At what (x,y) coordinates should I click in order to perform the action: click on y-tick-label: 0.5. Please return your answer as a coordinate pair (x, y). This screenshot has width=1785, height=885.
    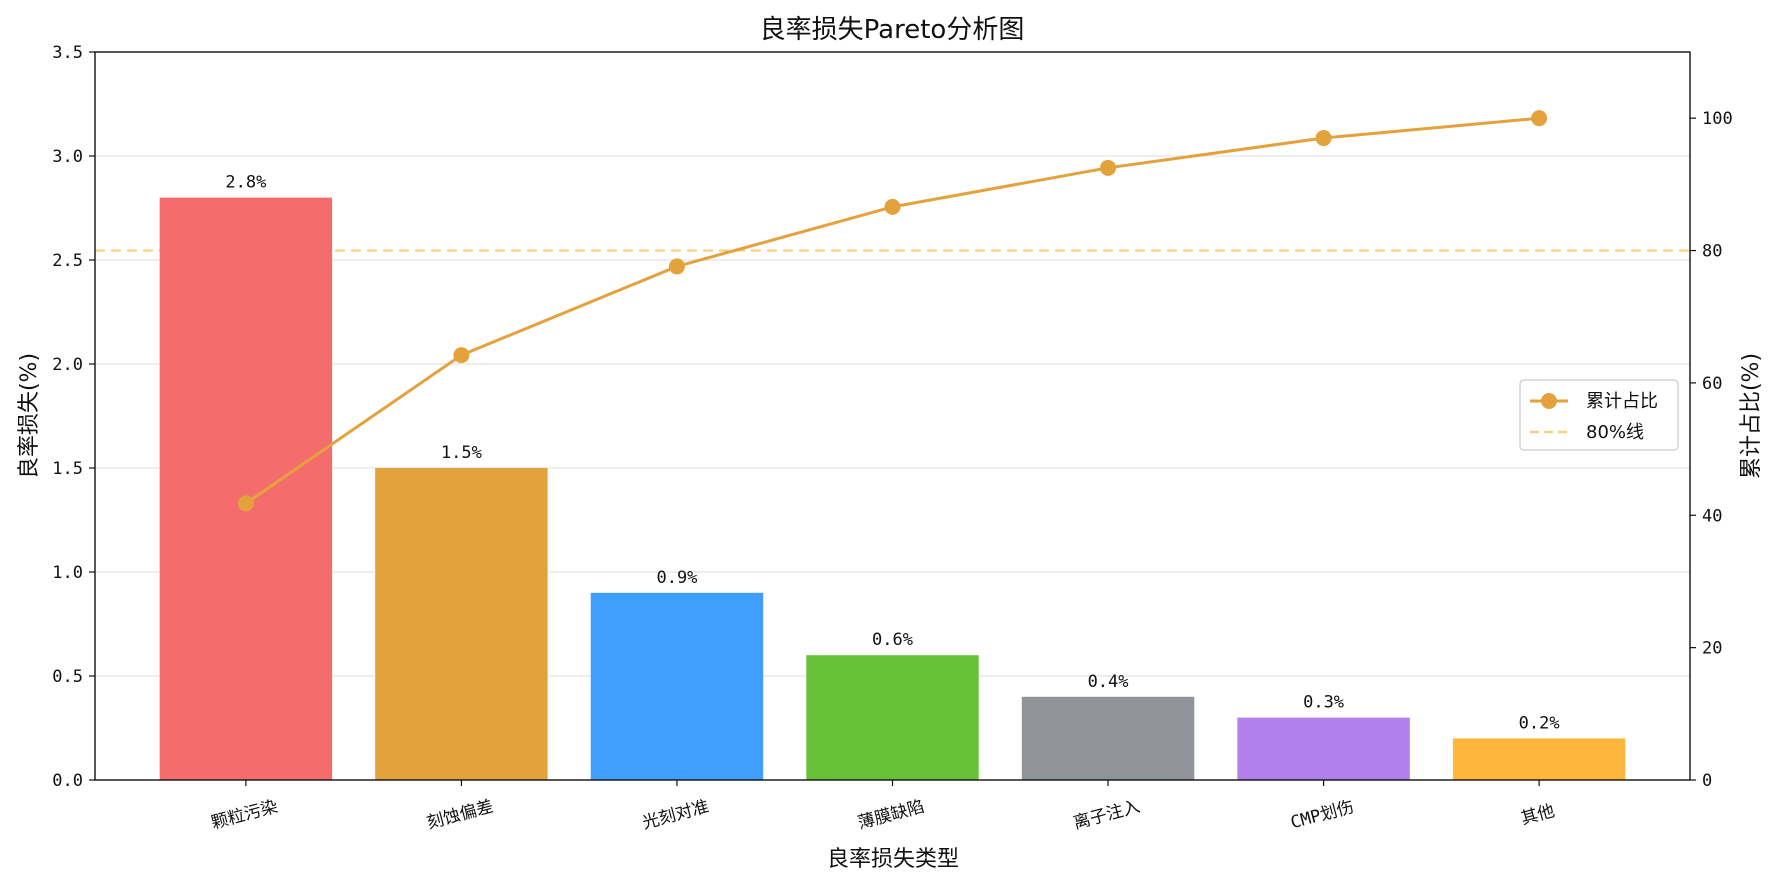
    Looking at the image, I should click on (67, 677).